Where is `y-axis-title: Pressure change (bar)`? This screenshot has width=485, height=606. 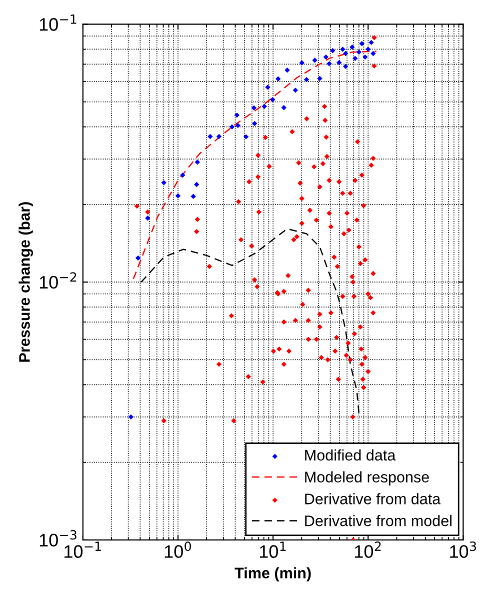
y-axis-title: Pressure change (bar) is located at coordinates (25, 282).